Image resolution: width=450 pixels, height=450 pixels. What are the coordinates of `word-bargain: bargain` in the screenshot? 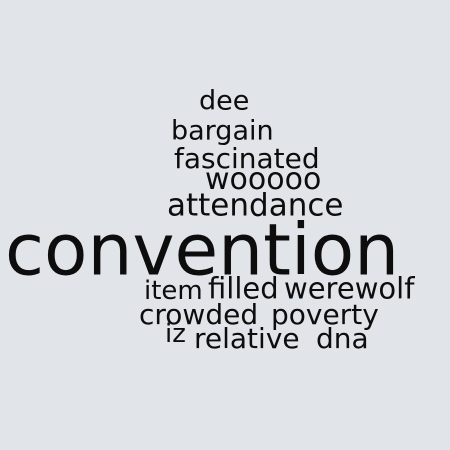 It's located at (222, 131).